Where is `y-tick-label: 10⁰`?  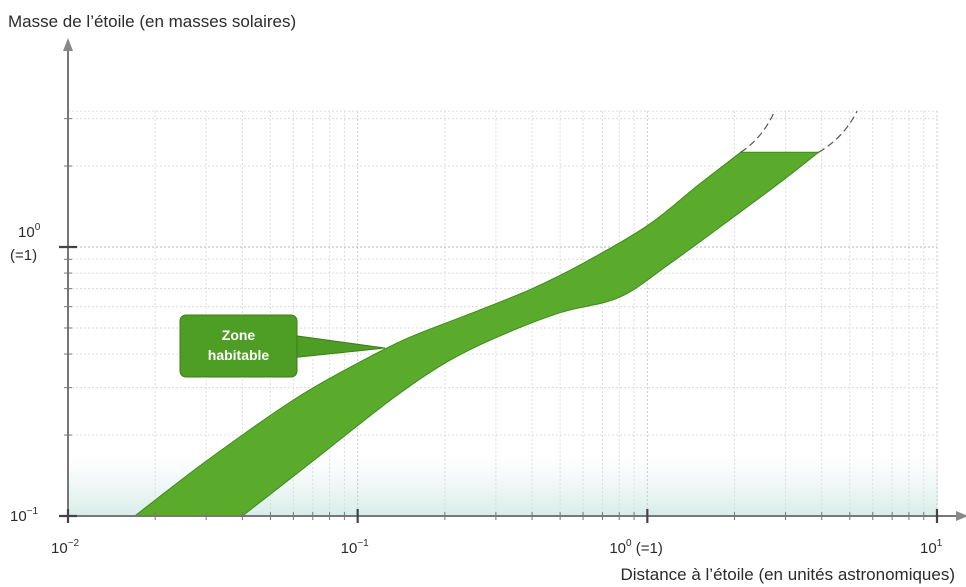 y-tick-label: 10⁰ is located at coordinates (29, 231).